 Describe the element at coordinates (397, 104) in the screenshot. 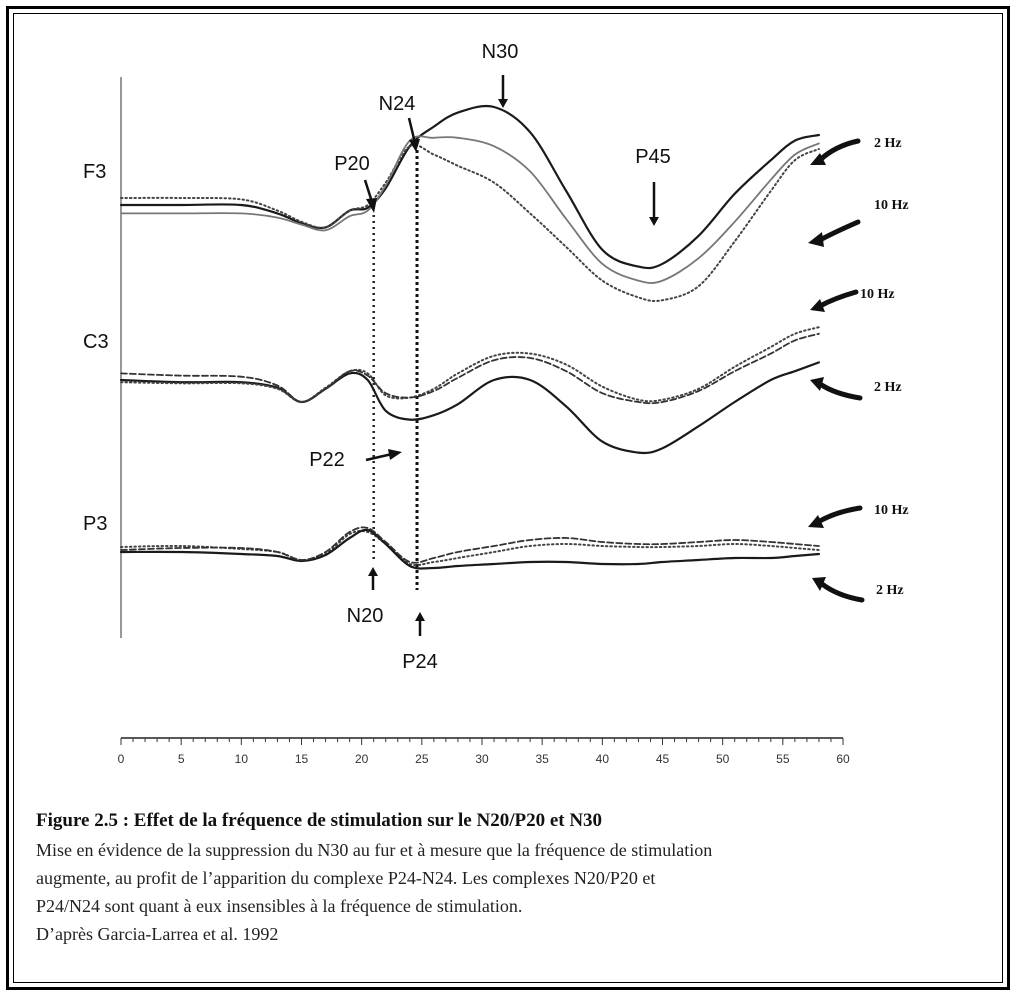

I see `peak-label-n24: N24` at that location.